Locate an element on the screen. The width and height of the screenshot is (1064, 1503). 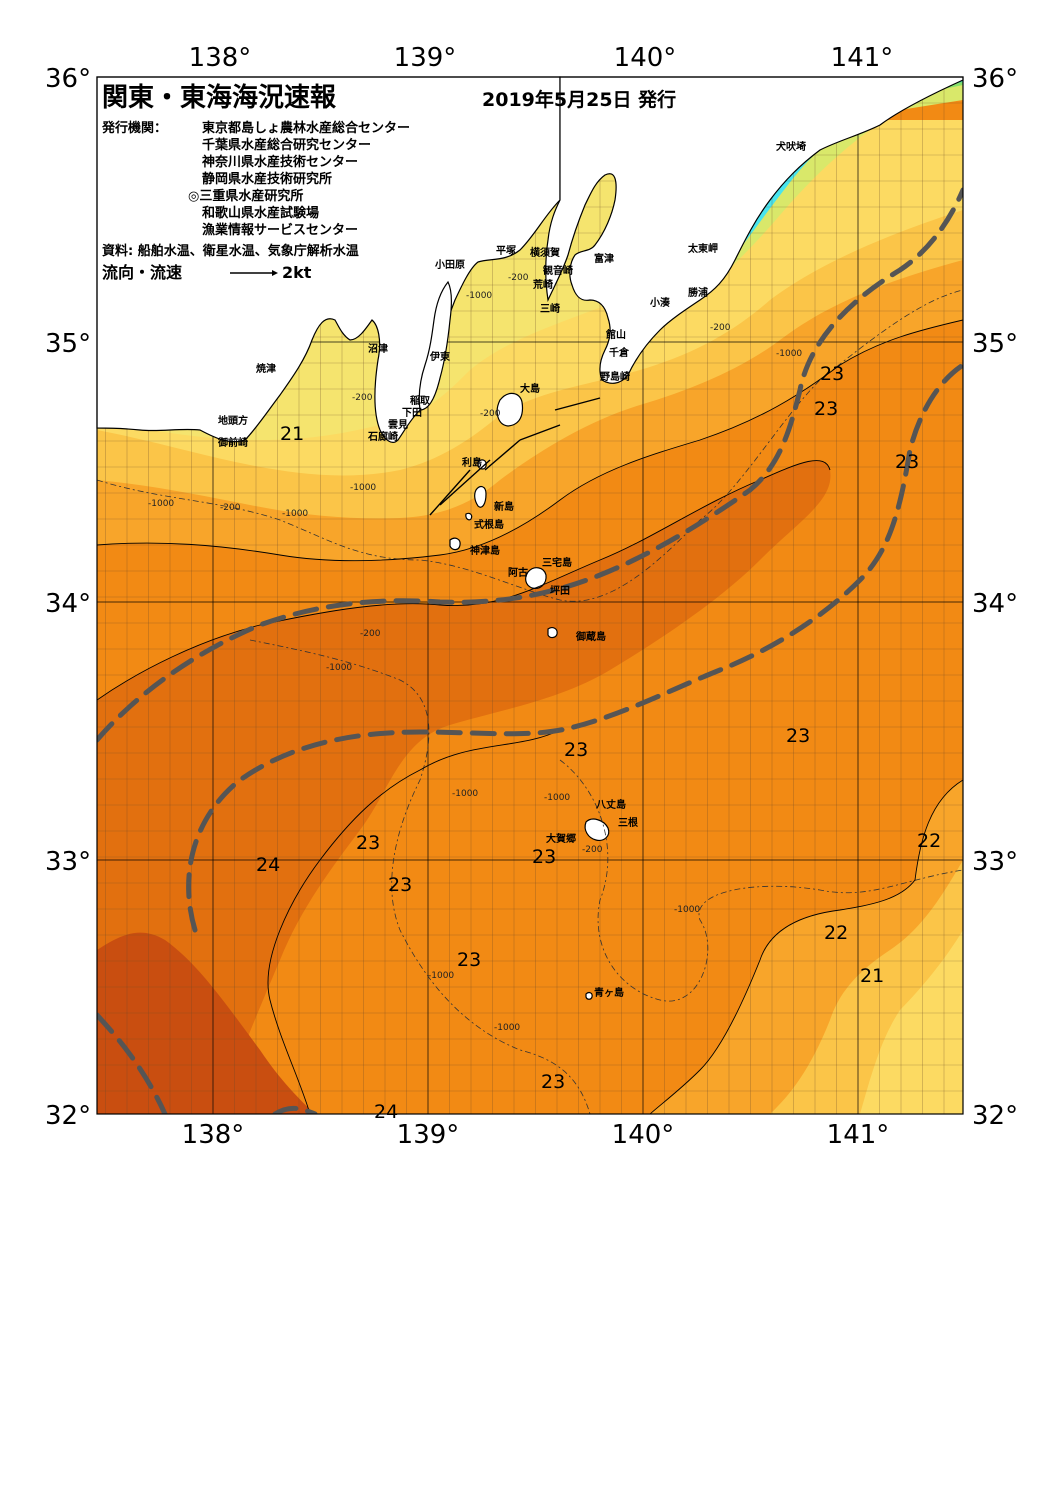
place-irozaki: 石廊崎 is located at coordinates (382, 436).